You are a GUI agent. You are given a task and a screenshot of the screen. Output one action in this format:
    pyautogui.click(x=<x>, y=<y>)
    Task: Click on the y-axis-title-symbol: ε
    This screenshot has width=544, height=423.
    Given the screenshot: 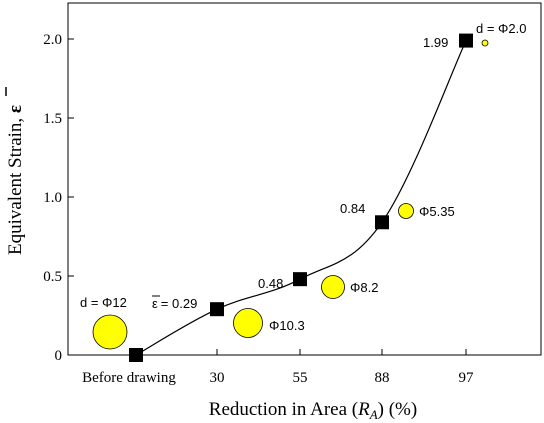 What is the action you would take?
    pyautogui.click(x=15, y=109)
    